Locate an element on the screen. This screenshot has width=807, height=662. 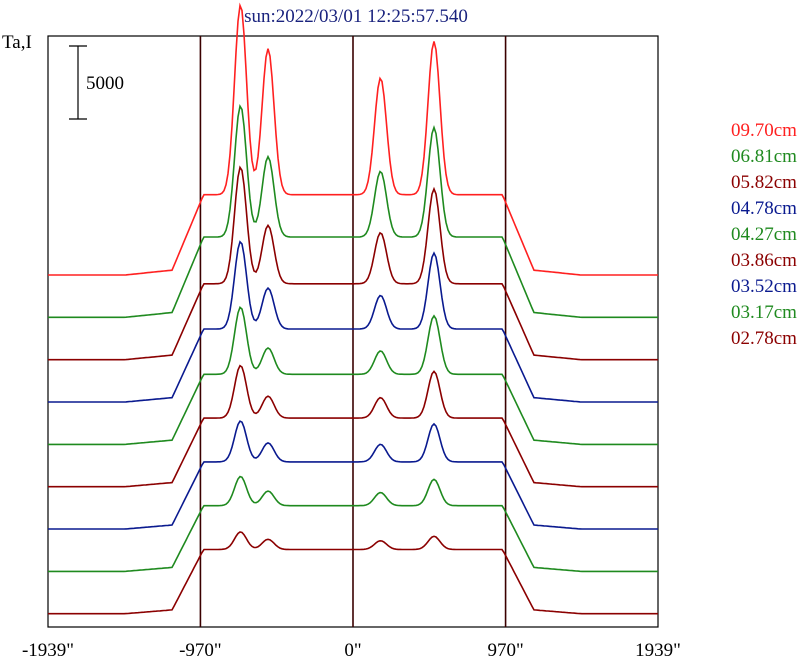
legend-item-04.78cm: 04.78cm is located at coordinates (764, 208).